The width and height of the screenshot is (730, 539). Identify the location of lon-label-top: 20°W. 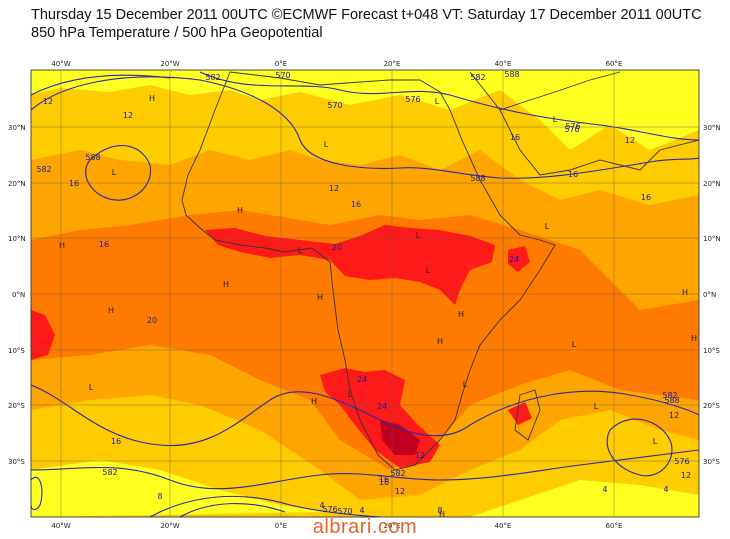
(169, 64).